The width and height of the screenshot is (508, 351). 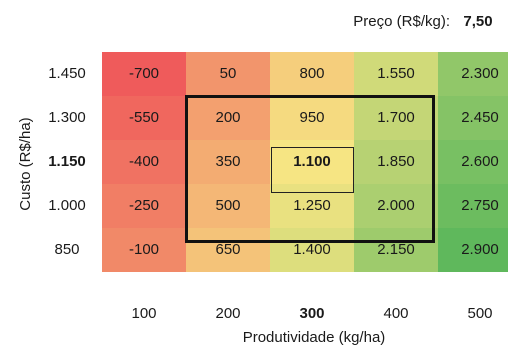 I want to click on y-tick-label: 1.150, so click(x=67, y=161).